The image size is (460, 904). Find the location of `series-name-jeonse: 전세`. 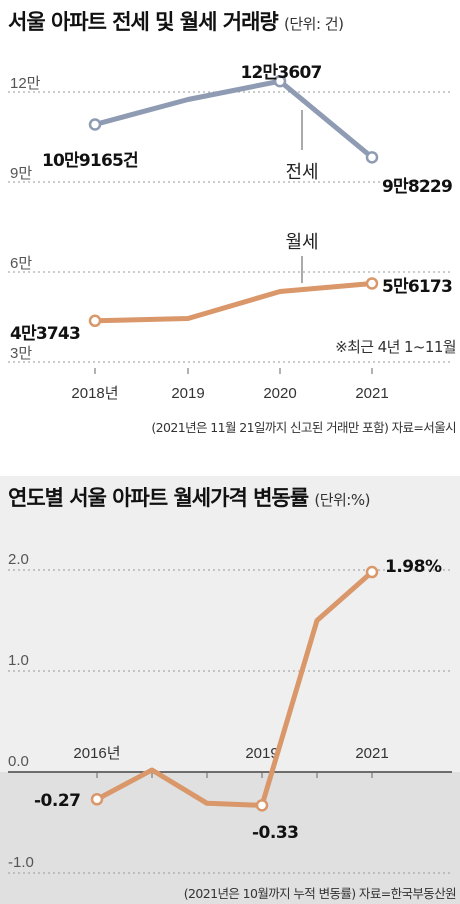

series-name-jeonse: 전세 is located at coordinates (301, 172).